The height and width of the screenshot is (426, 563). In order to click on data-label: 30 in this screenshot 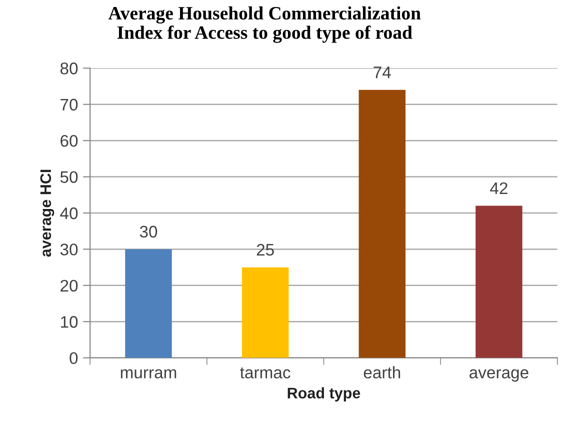, I will do `click(149, 232)`.